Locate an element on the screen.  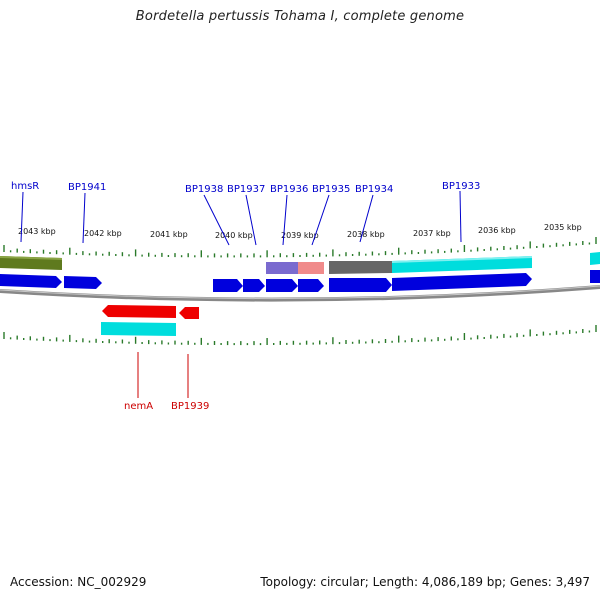
scale-ticks-bottom is located at coordinates (300, 335).